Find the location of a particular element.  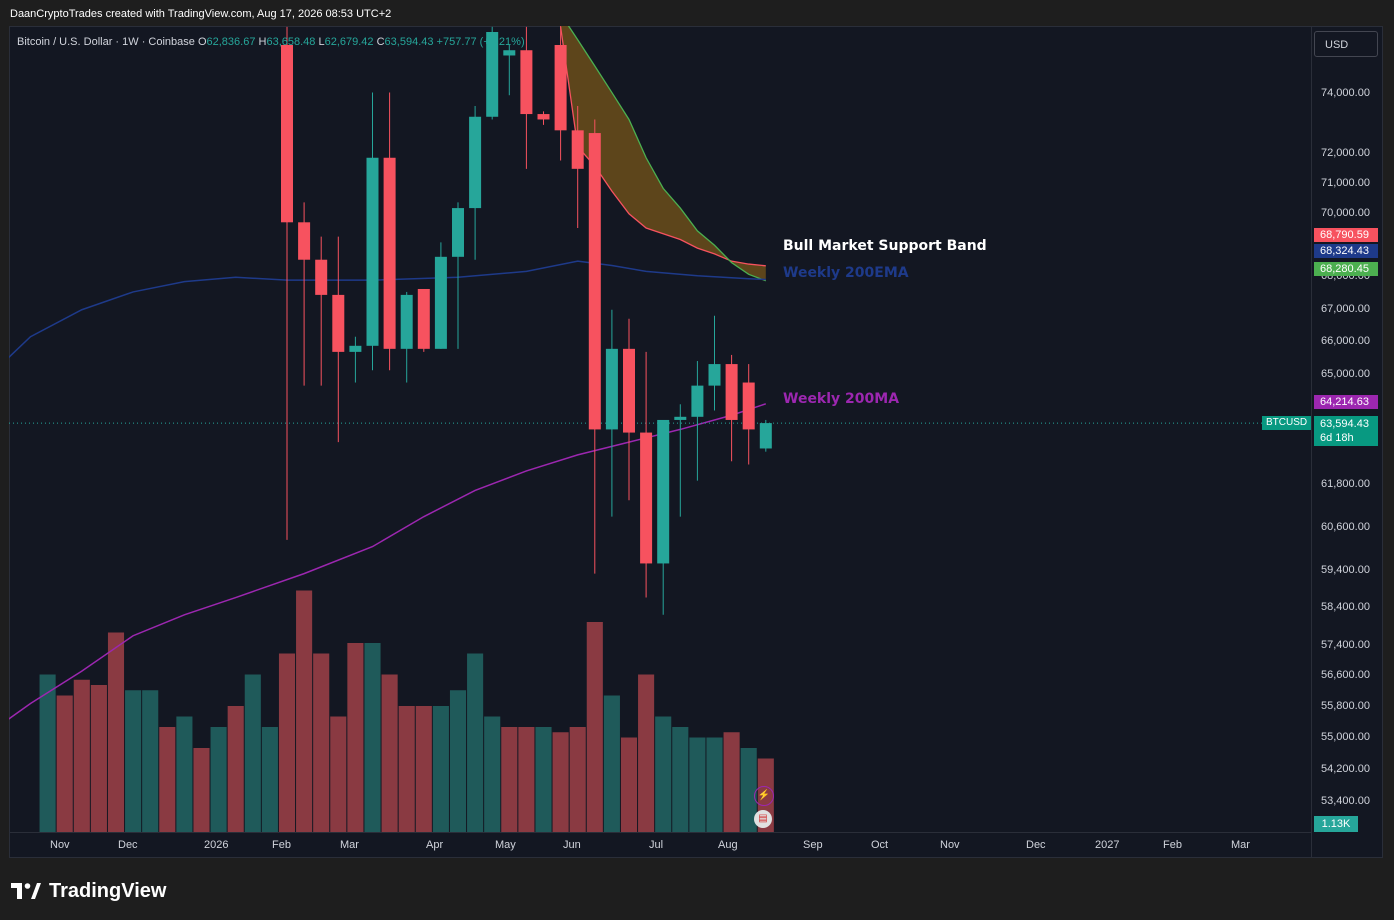

price-axis-label: 61,800.00 is located at coordinates (1345, 484).